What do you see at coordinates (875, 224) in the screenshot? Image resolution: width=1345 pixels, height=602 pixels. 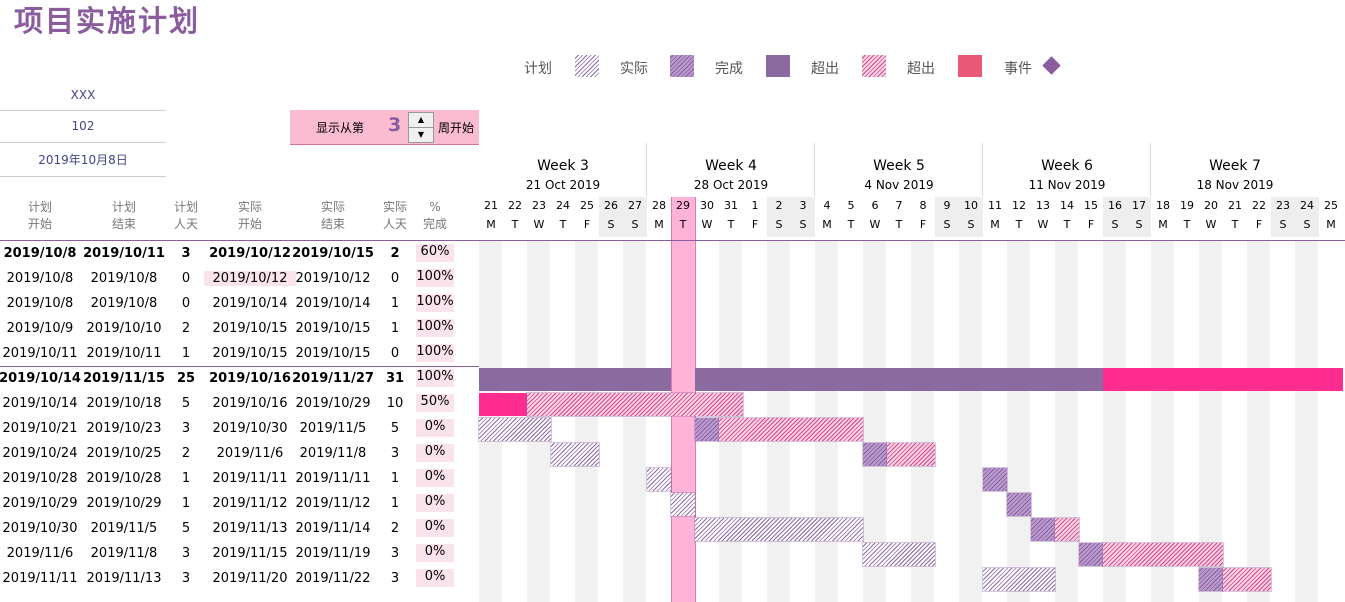 I see `day-letter: W` at bounding box center [875, 224].